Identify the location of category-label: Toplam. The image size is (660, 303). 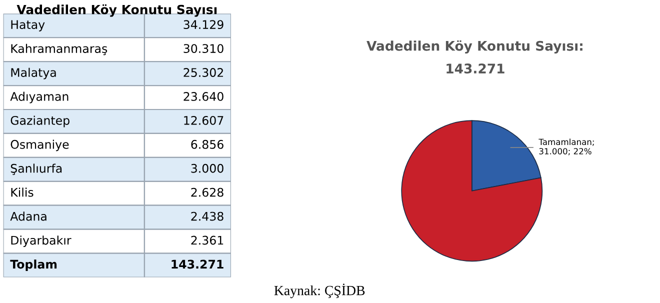
(33, 265).